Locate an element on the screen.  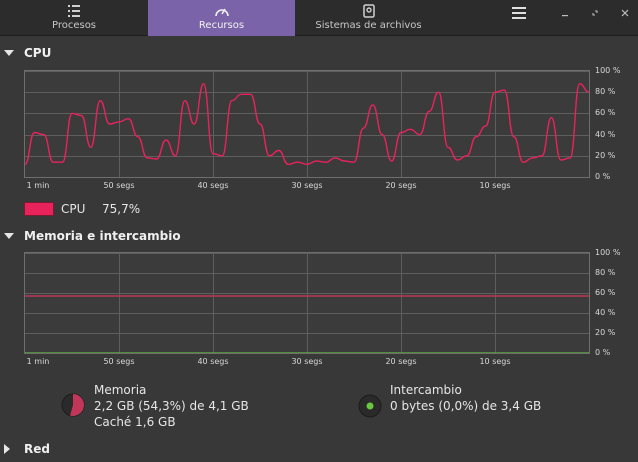
cpu-legend-value: 75,7% is located at coordinates (121, 209).